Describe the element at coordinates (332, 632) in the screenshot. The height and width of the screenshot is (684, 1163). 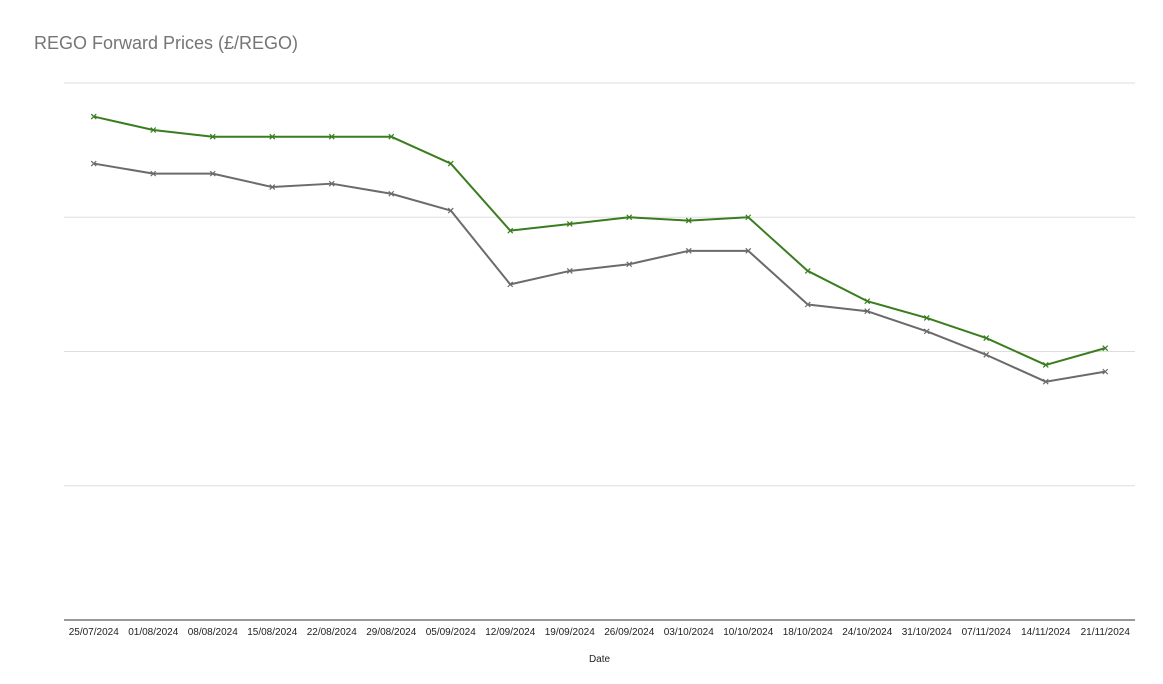
I see `x-tick-label: 22/08/2024` at that location.